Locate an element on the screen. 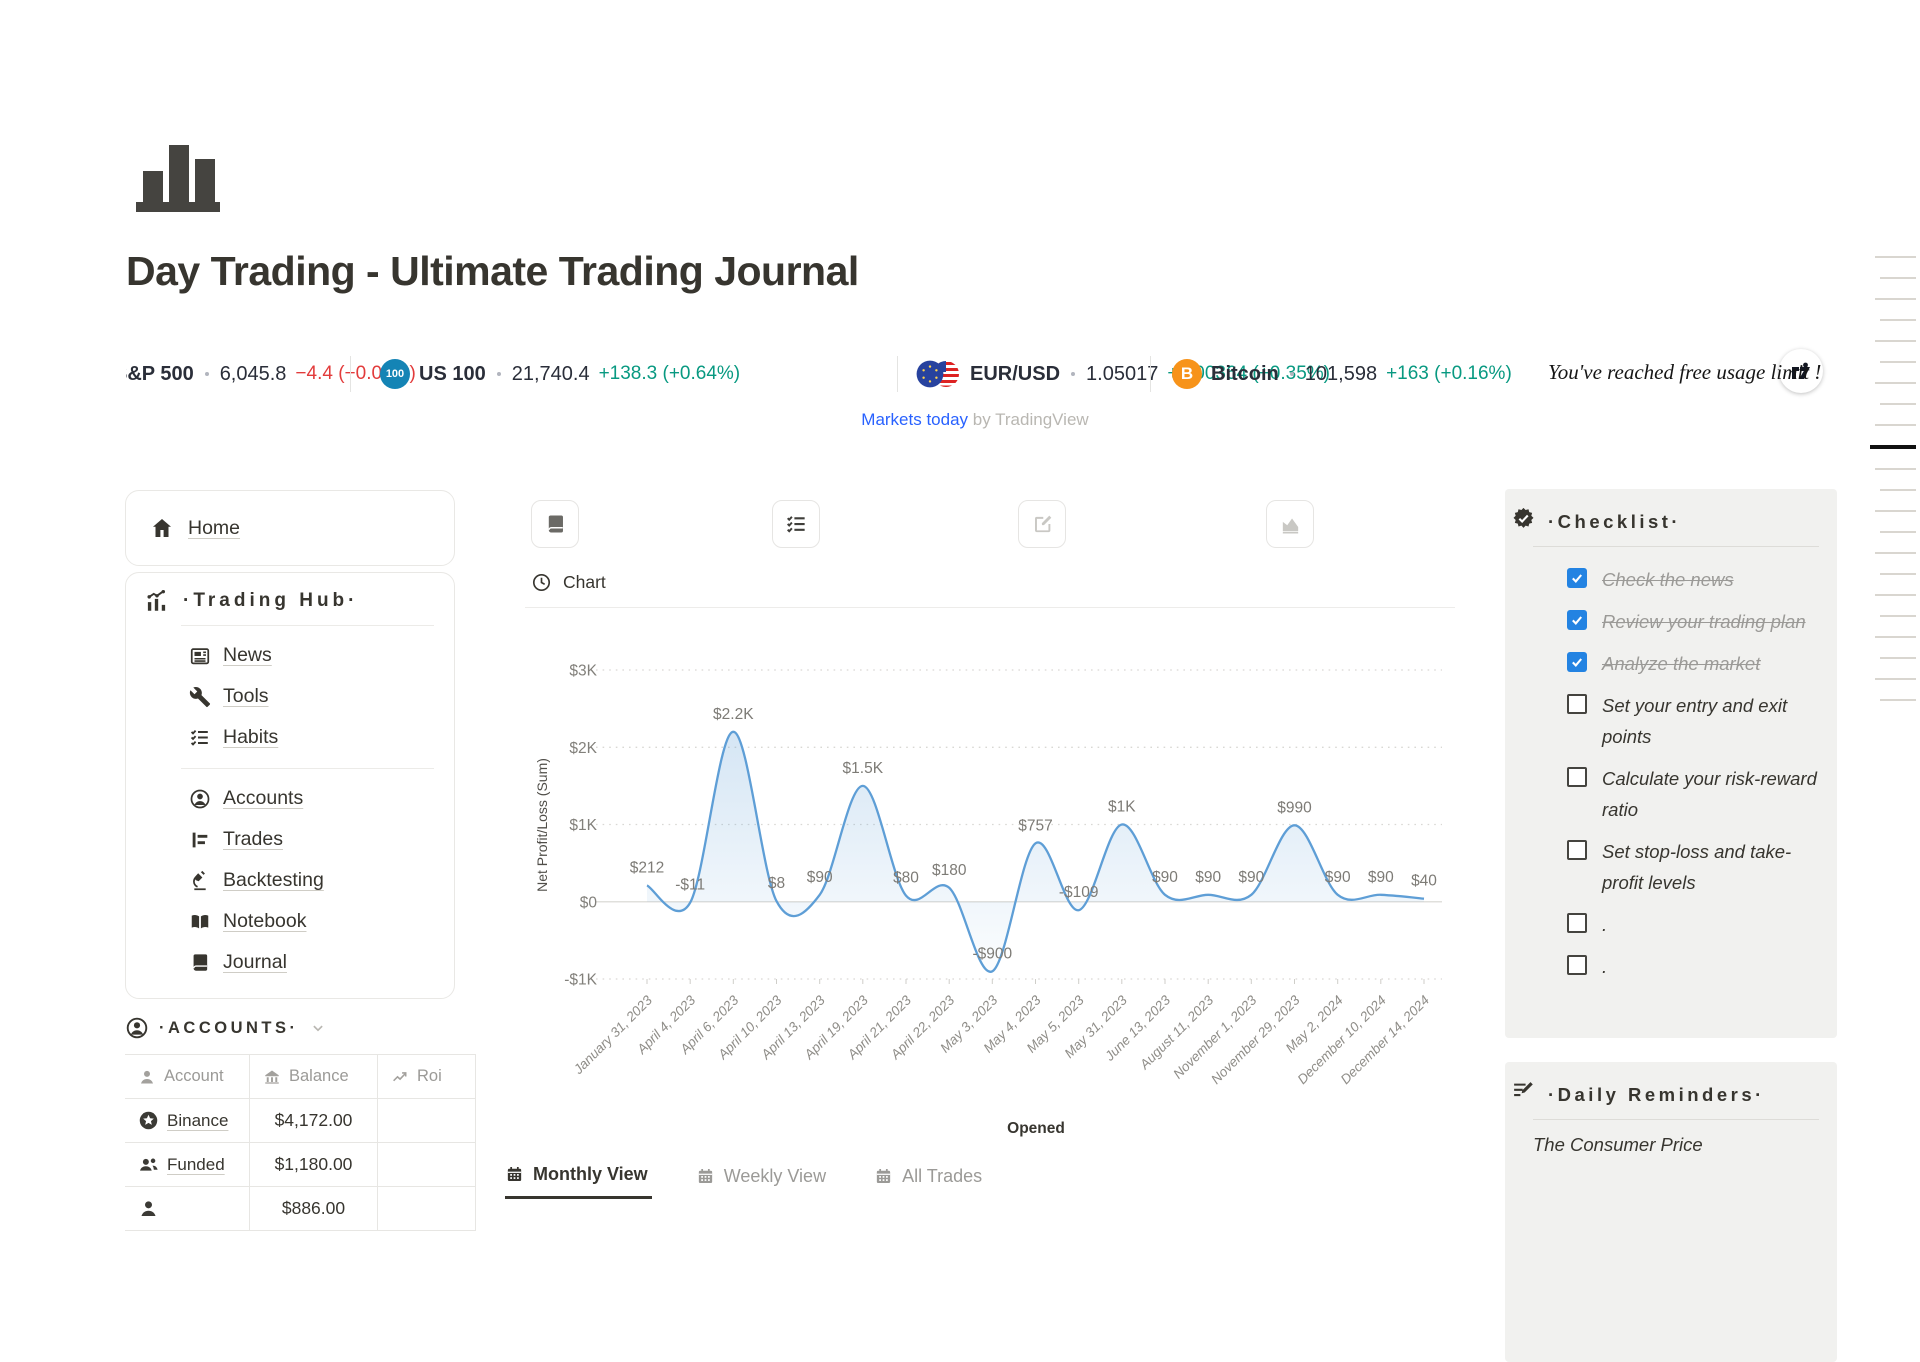  daily-reminders-title: ·Daily Reminders· is located at coordinates (1656, 1094).